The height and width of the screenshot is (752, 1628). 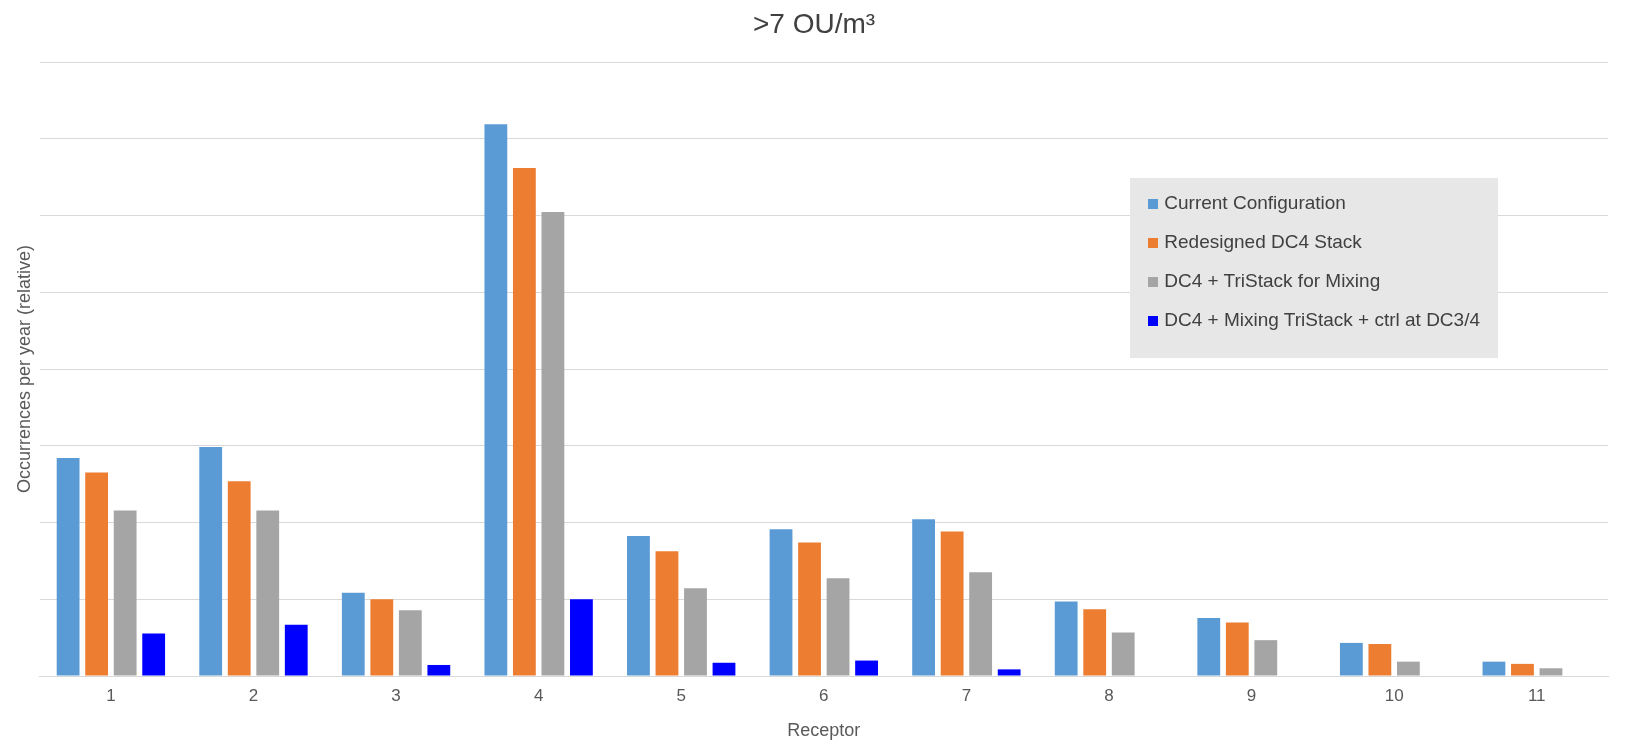 What do you see at coordinates (23, 369) in the screenshot?
I see `y-axis-title: Occurrences per year (relative)` at bounding box center [23, 369].